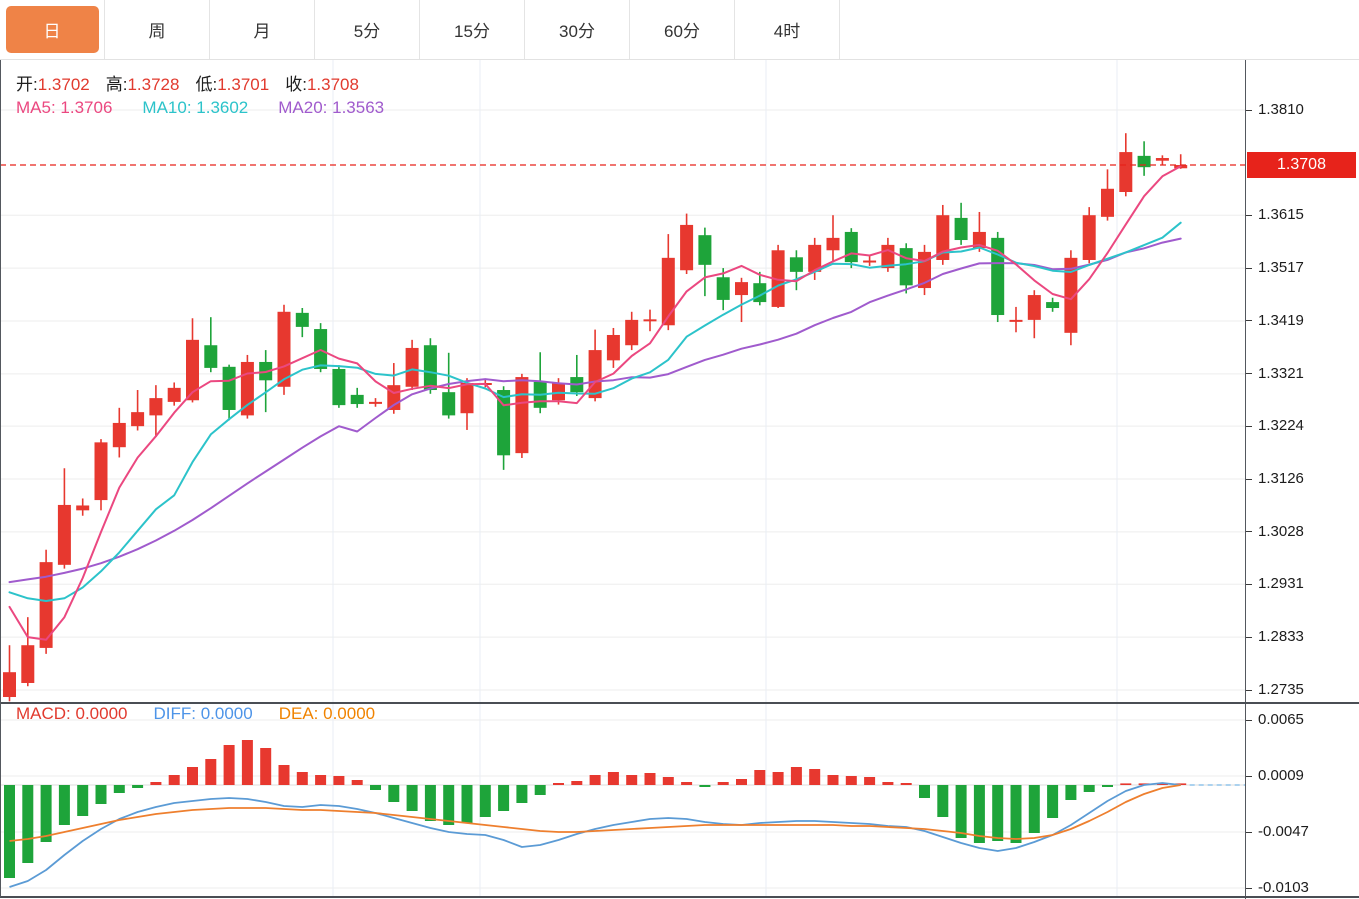  What do you see at coordinates (1281, 320) in the screenshot?
I see `axis-tick-label: 1.3419` at bounding box center [1281, 320].